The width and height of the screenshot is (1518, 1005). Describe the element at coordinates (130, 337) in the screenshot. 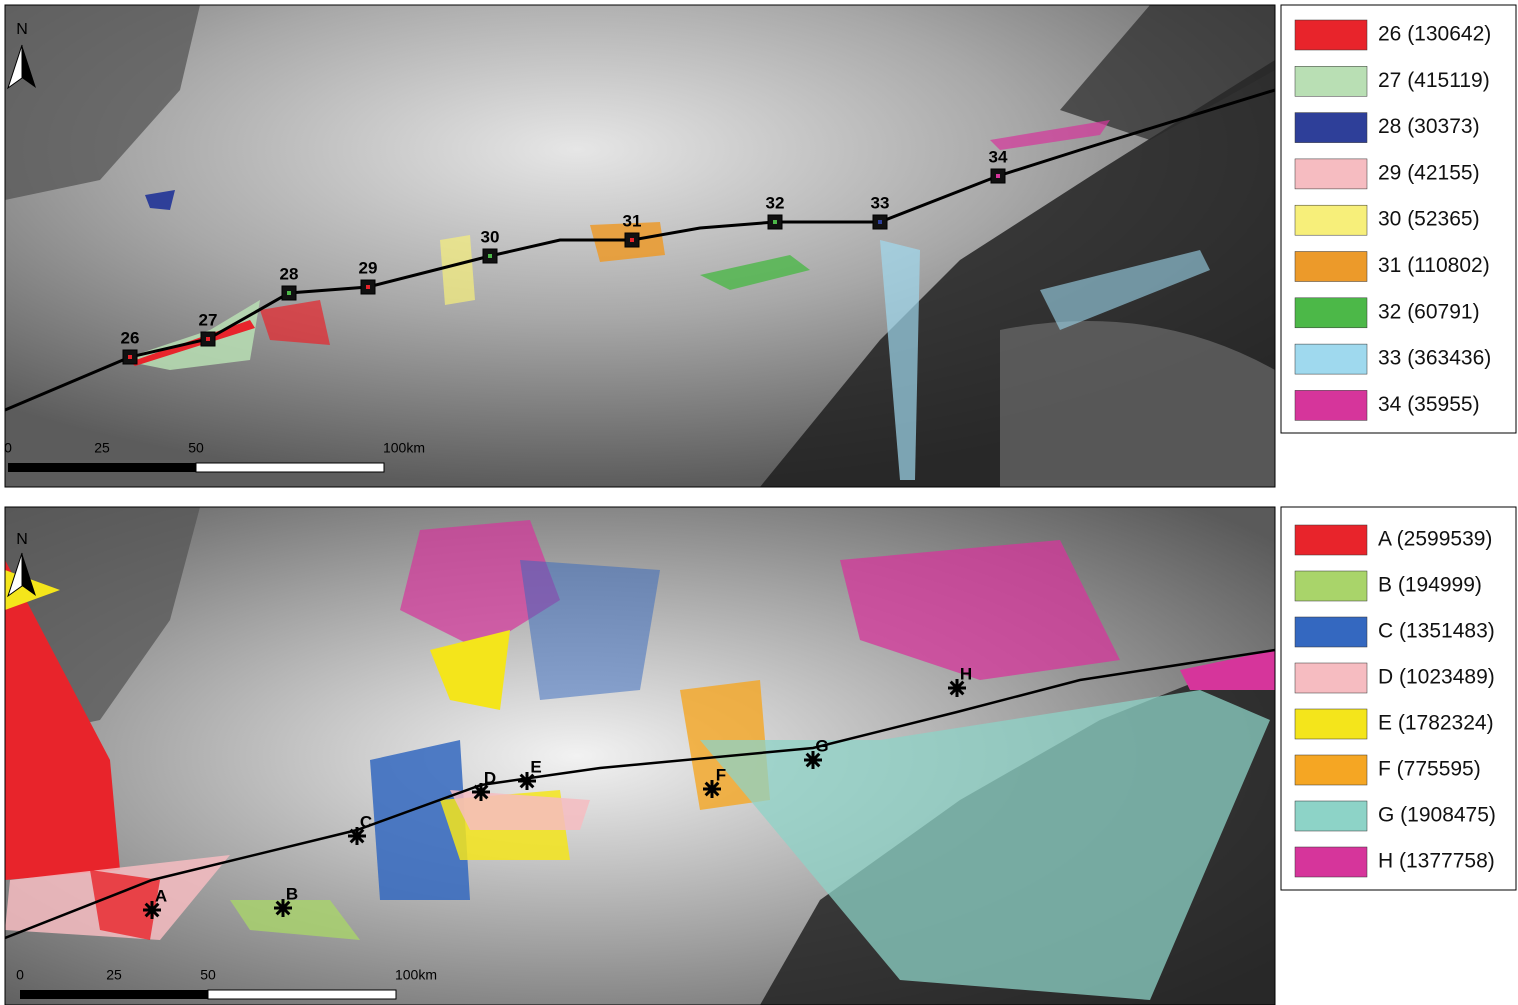

I see `site-label: 26` at that location.